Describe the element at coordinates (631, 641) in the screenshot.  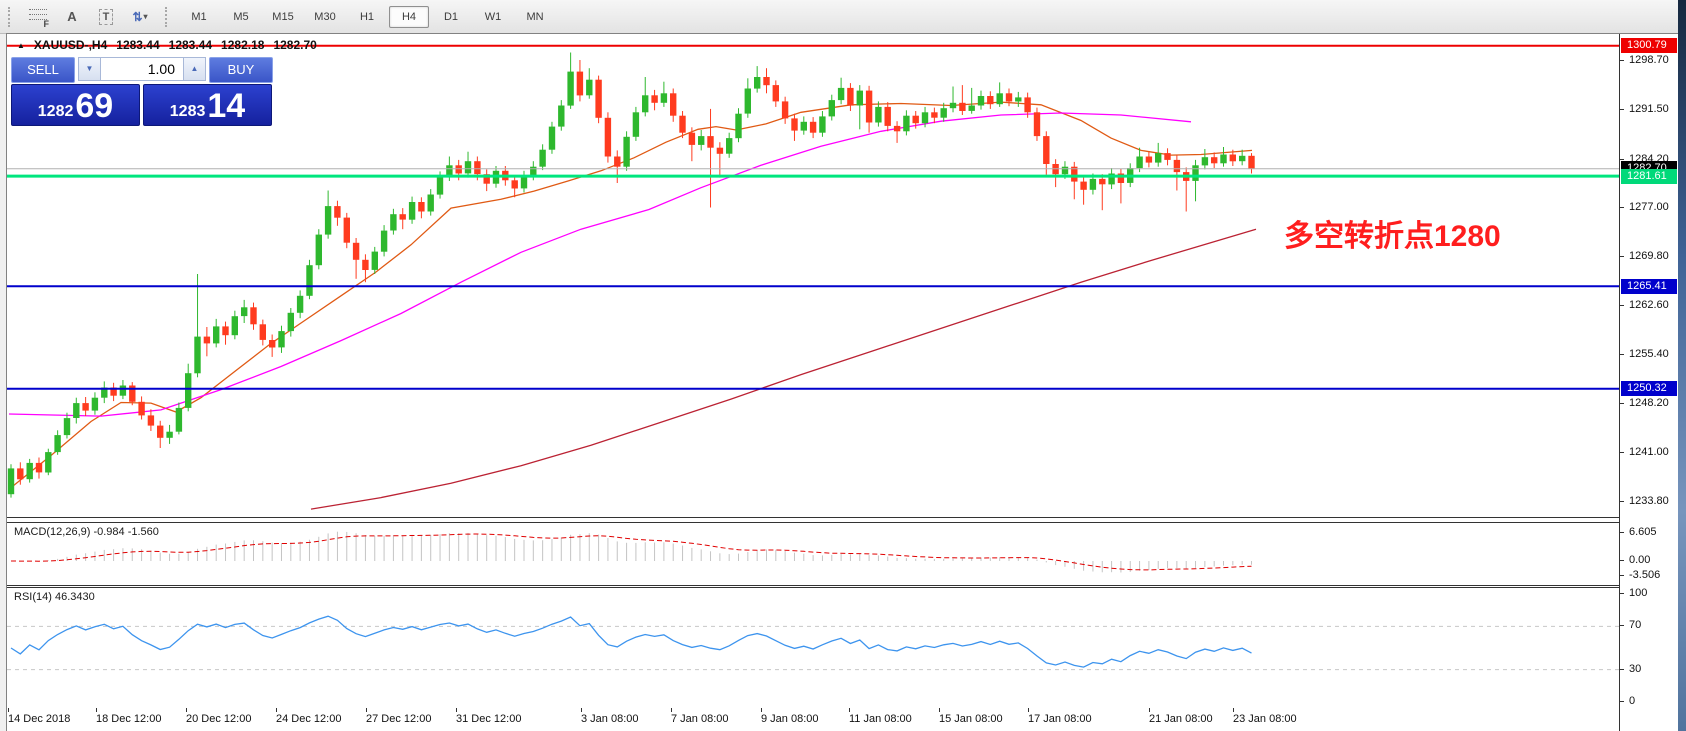
I see `rsi-line` at that location.